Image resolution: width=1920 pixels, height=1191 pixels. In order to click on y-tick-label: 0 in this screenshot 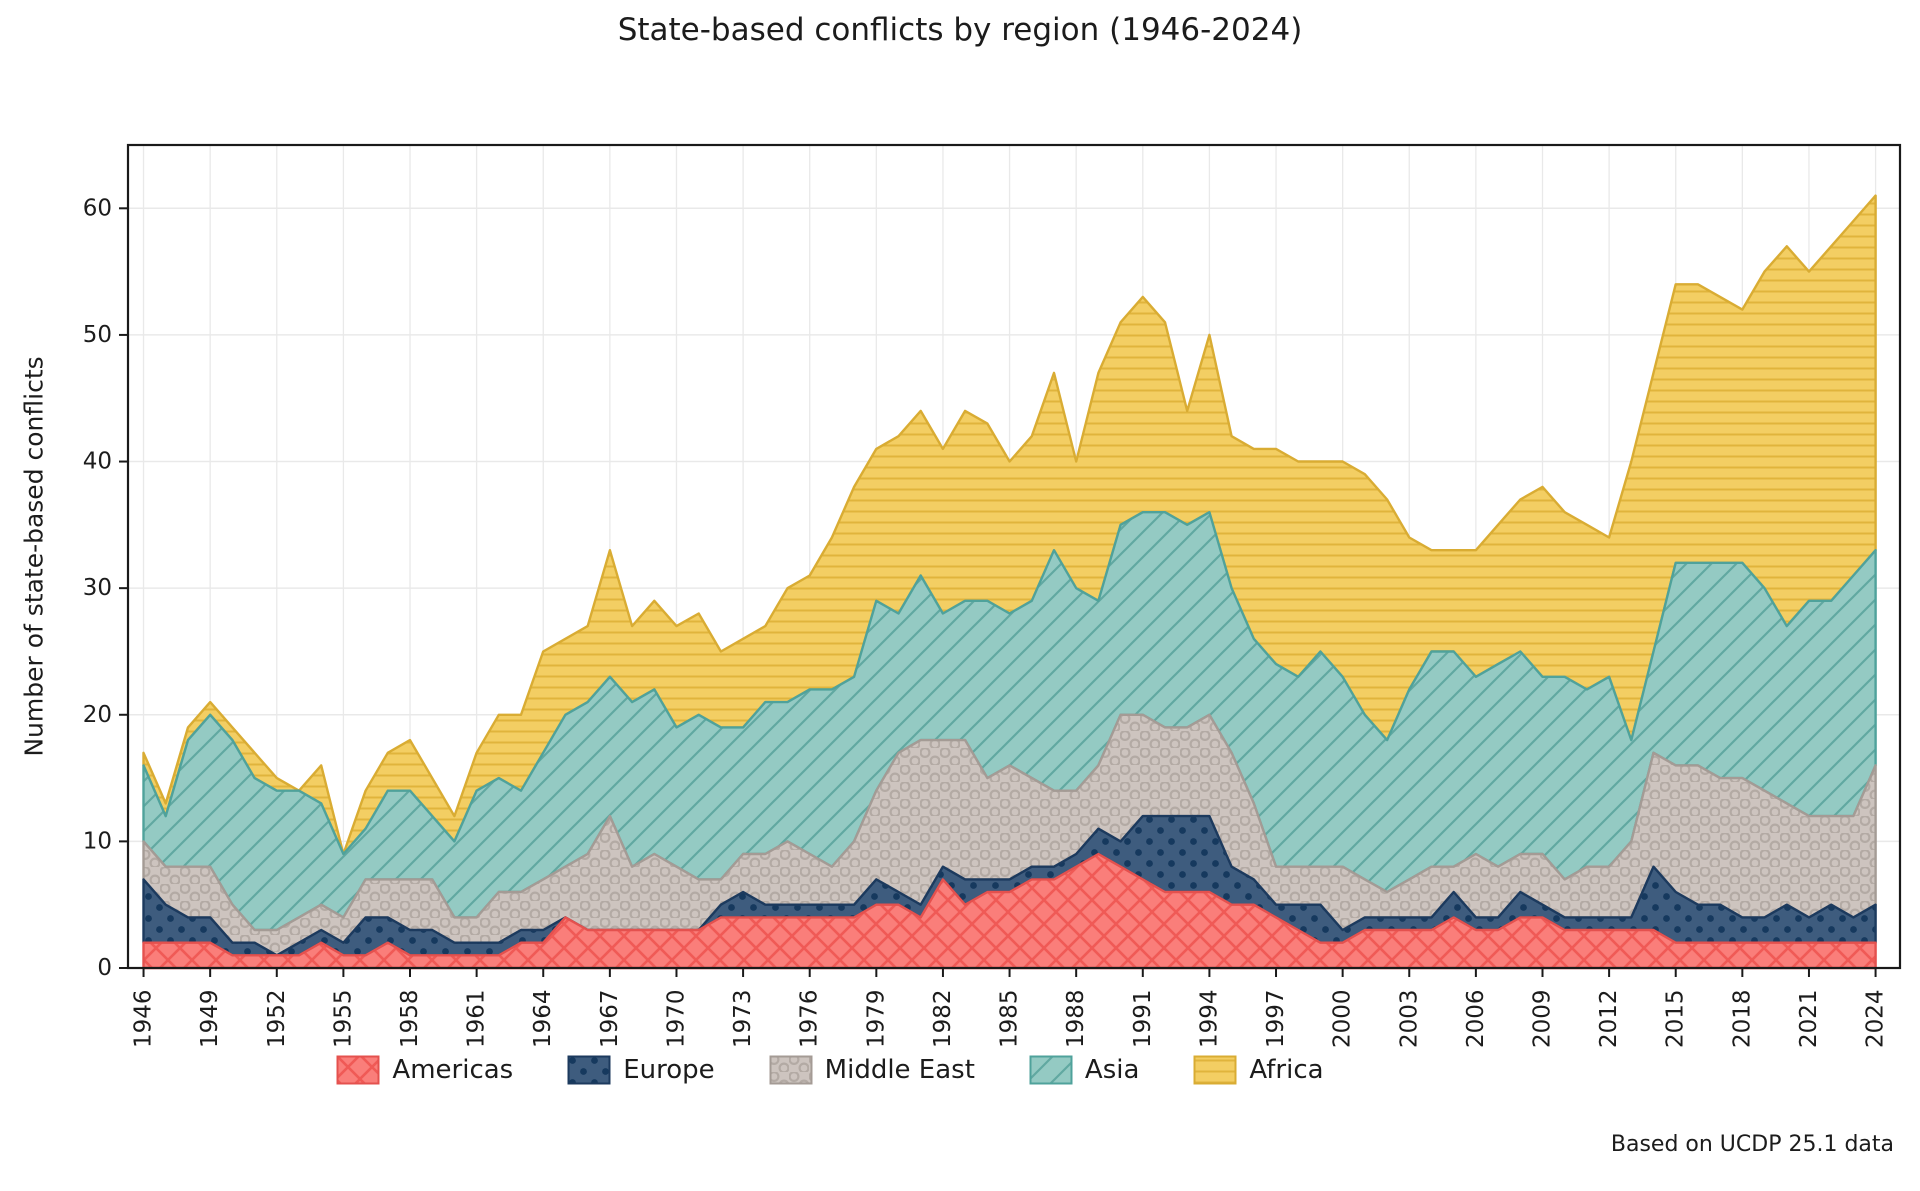, I will do `click(104, 968)`.